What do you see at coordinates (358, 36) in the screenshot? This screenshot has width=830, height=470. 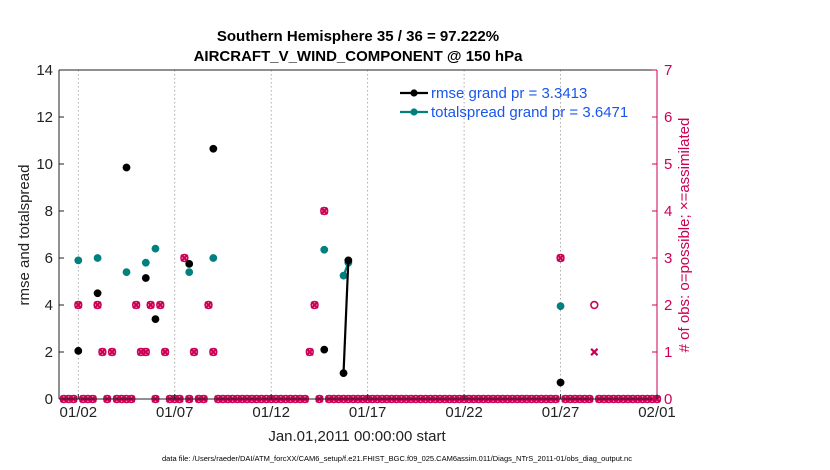 I see `chart-title: Southern Hemisphere 35 / 36 = 97.222%` at bounding box center [358, 36].